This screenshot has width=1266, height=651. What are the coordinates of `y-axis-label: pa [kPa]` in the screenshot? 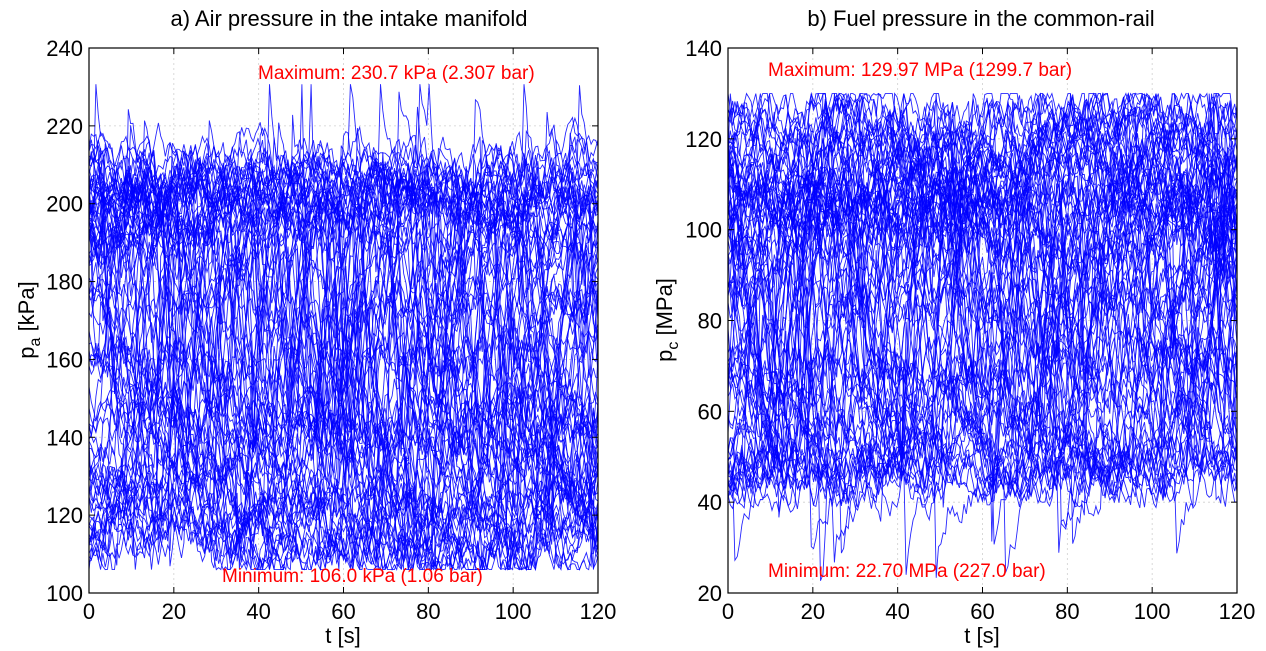 It's located at (29, 319).